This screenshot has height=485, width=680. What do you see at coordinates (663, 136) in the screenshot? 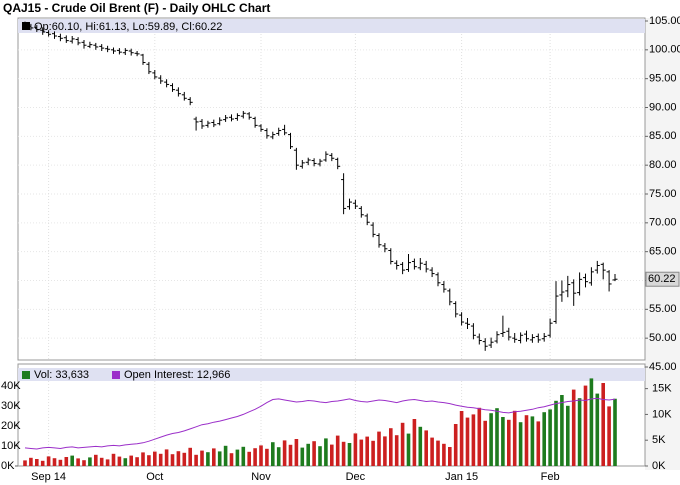
I see `y-tick-label: 85.00` at bounding box center [663, 136].